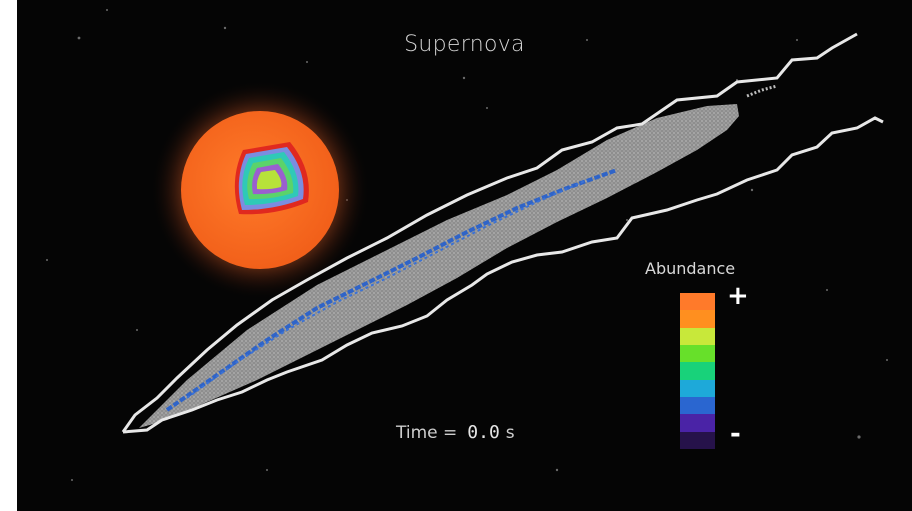  Describe the element at coordinates (483, 432) in the screenshot. I see `time-value: 0.0` at that location.